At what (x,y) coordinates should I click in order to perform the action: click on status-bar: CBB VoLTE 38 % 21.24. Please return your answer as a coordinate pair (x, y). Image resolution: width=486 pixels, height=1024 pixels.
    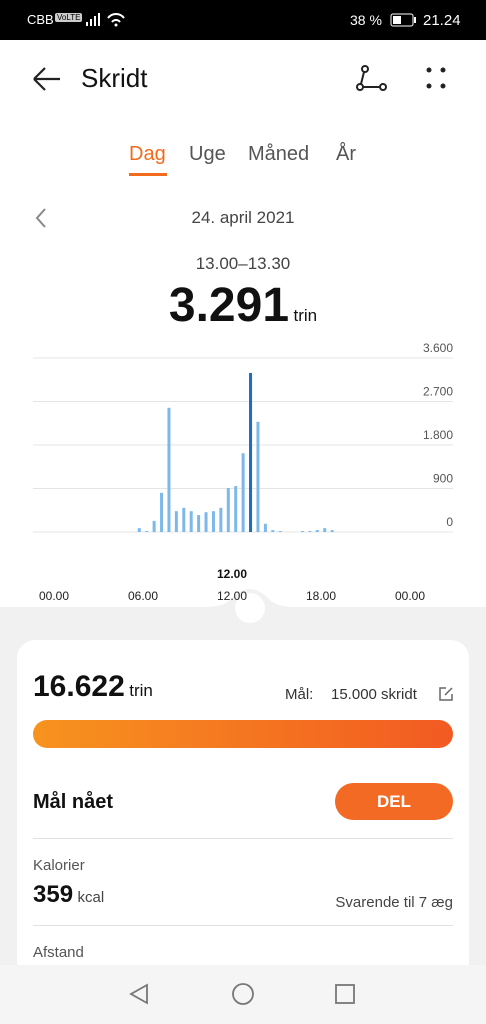
    Looking at the image, I should click on (243, 20).